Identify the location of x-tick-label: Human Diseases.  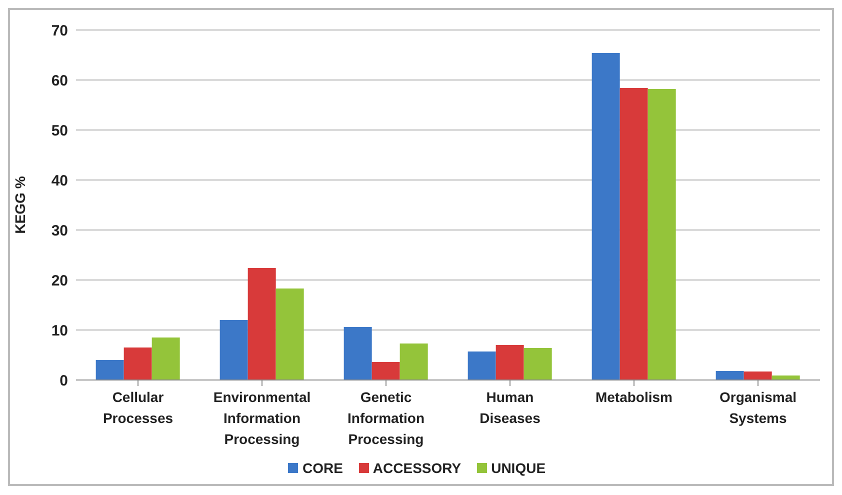
(510, 407).